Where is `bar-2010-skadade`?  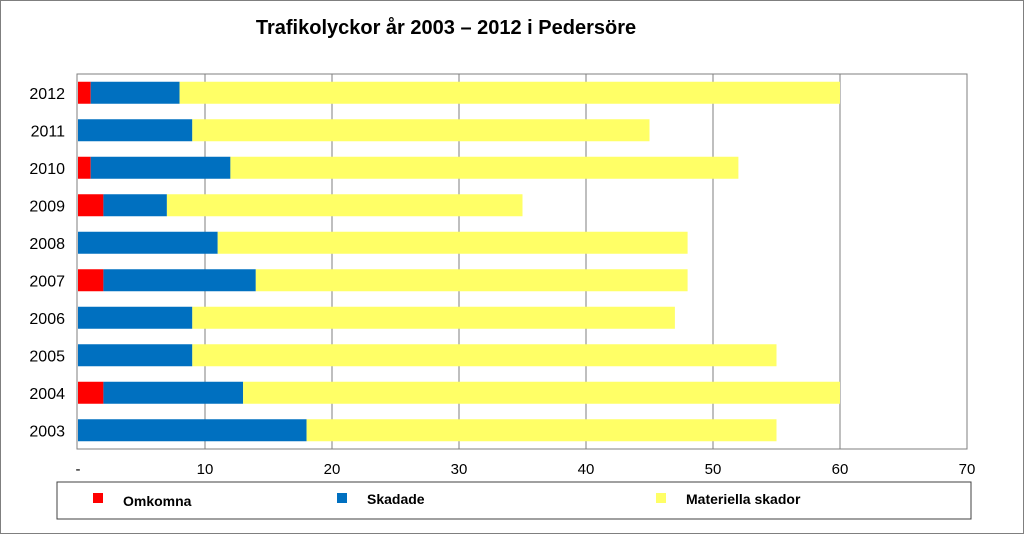
bar-2010-skadade is located at coordinates (160, 167).